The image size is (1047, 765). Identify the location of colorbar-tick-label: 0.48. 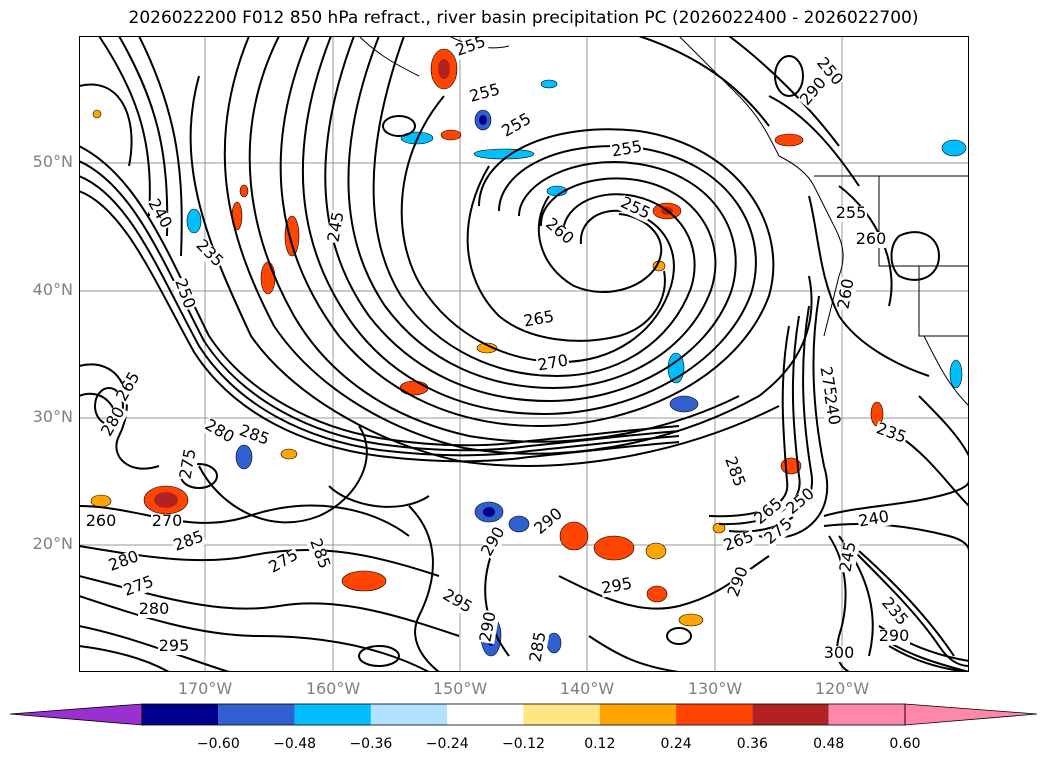
(829, 744).